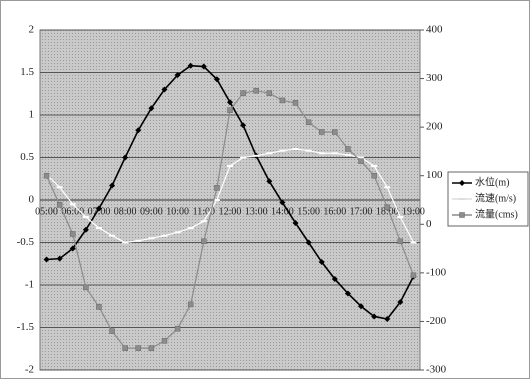  Describe the element at coordinates (125, 211) in the screenshot. I see `x-tick-label: 08:00` at that location.